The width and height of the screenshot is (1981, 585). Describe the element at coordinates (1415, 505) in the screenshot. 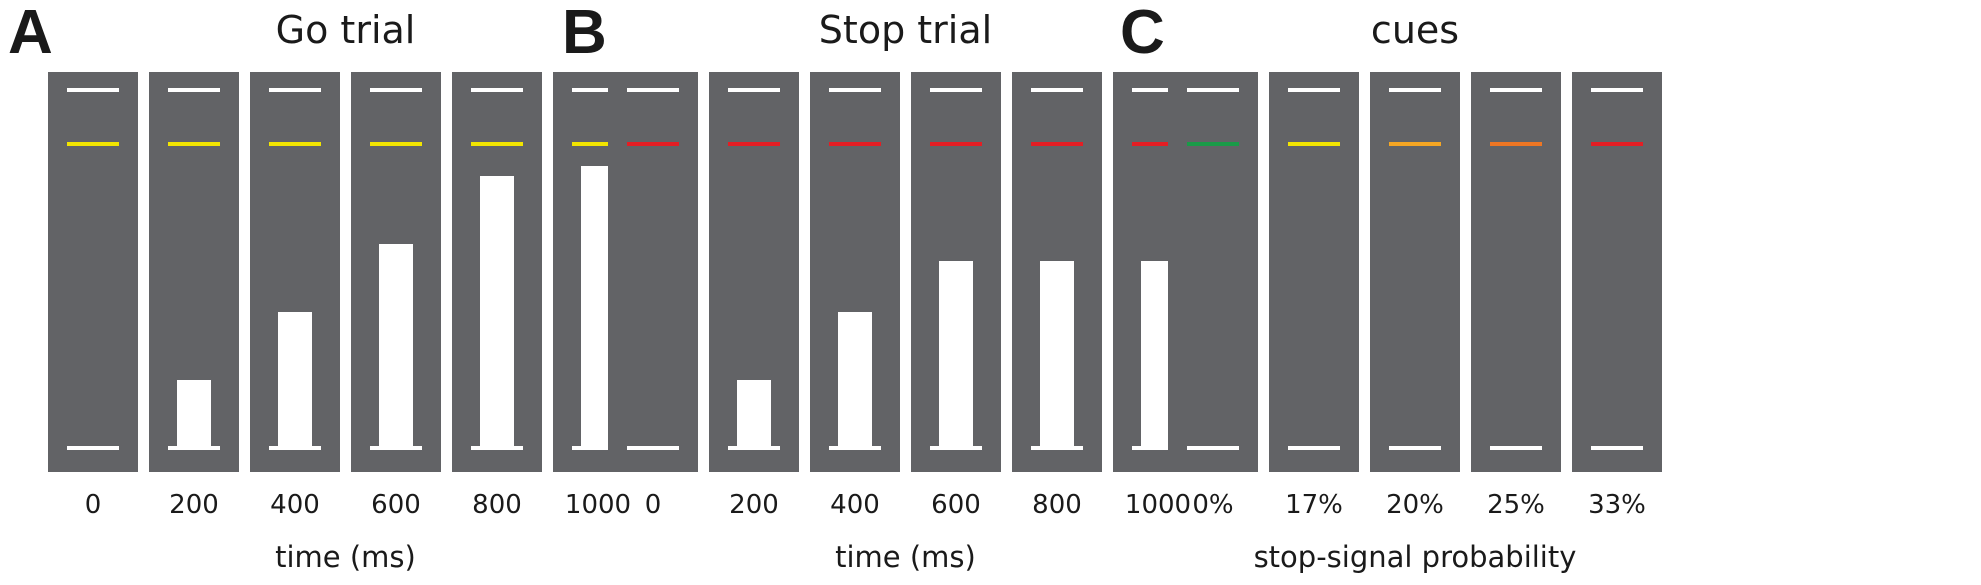

I see `tick-label: 20%` at that location.